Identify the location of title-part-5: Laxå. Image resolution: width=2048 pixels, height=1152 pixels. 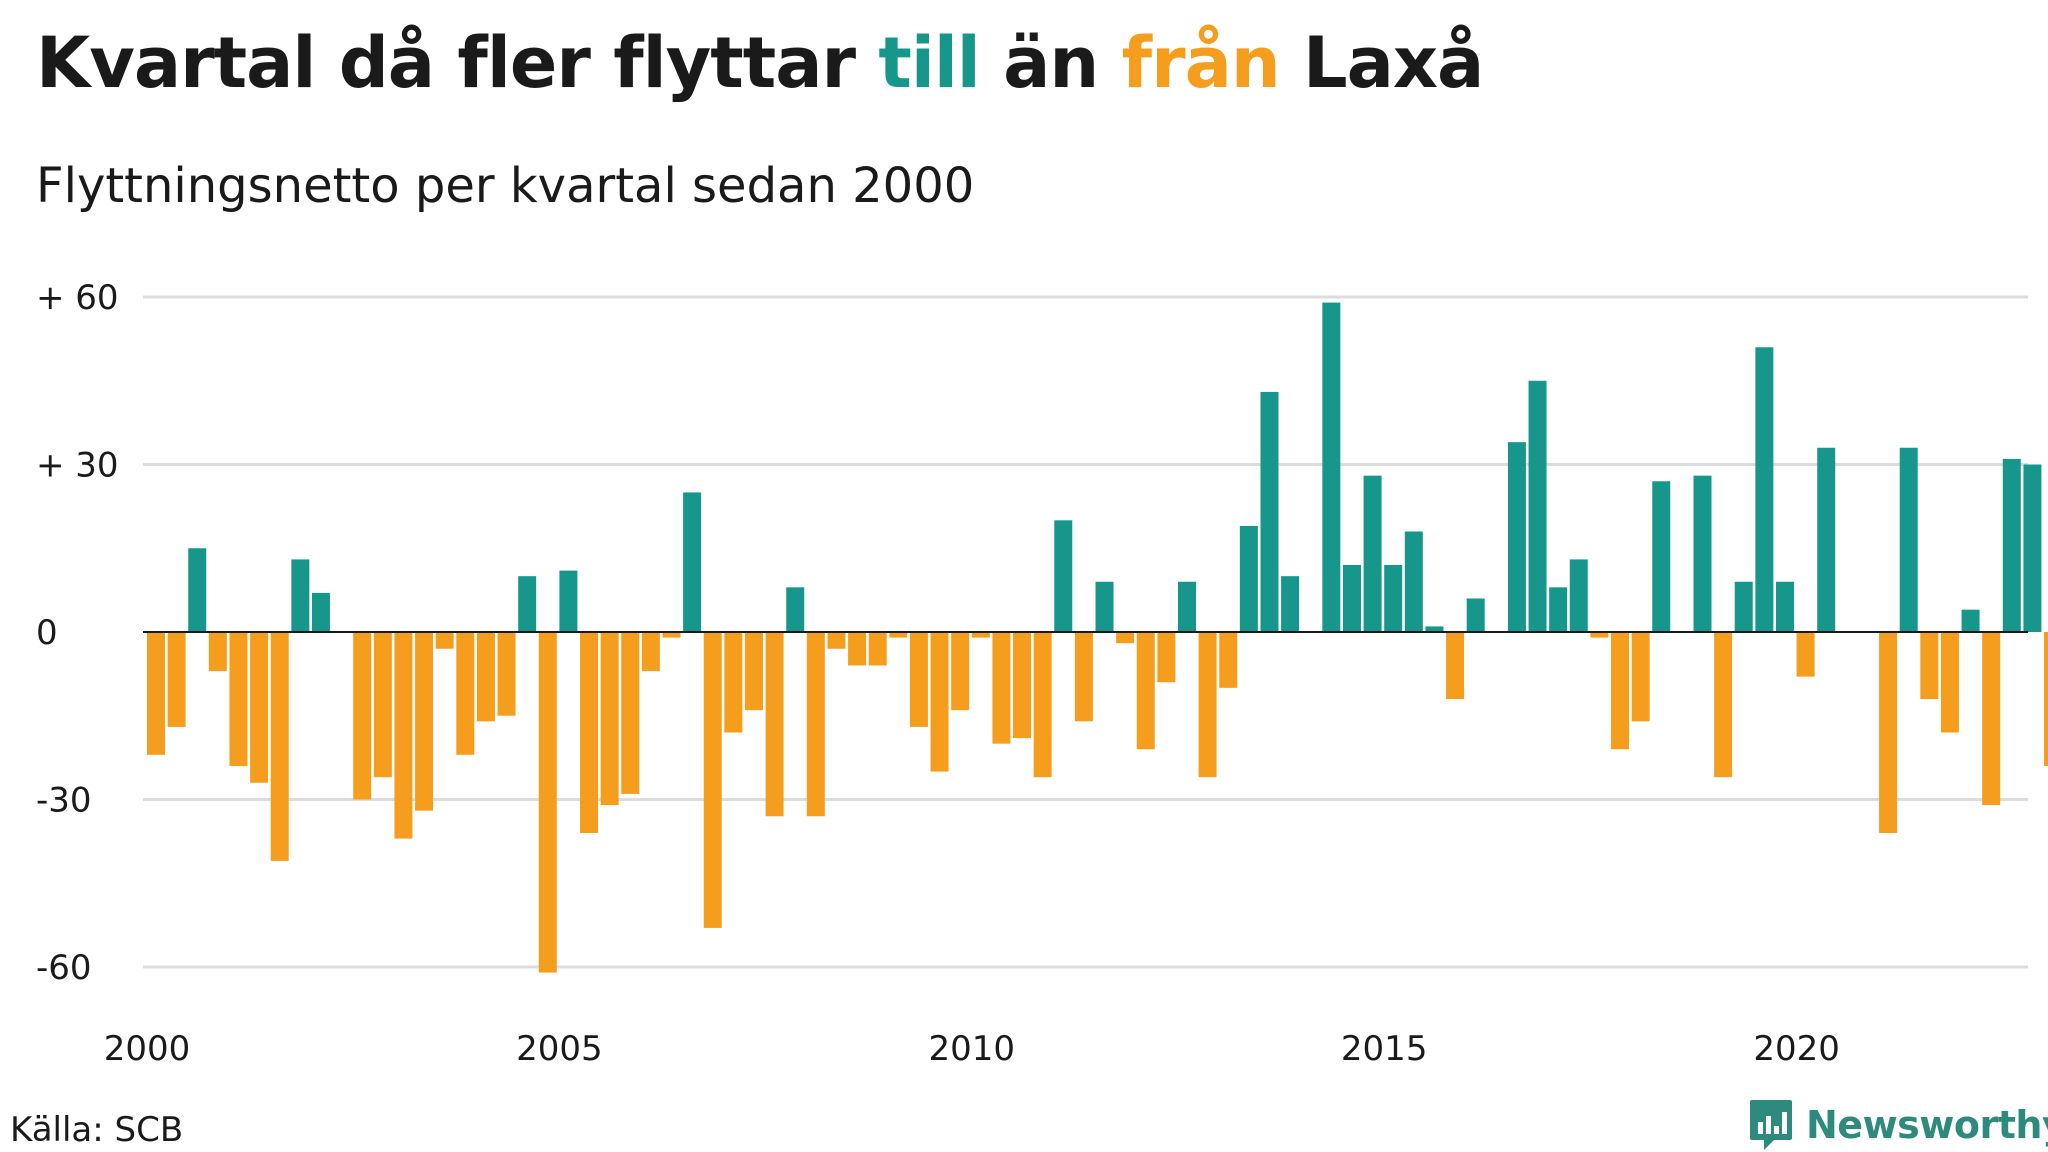
(1381, 63).